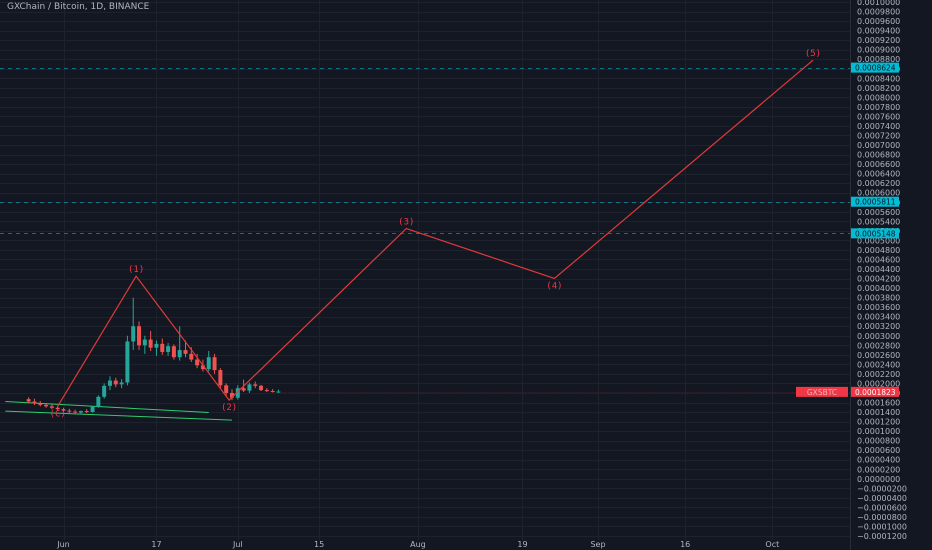  What do you see at coordinates (878, 479) in the screenshot?
I see `price-tick: 0.0000000` at bounding box center [878, 479].